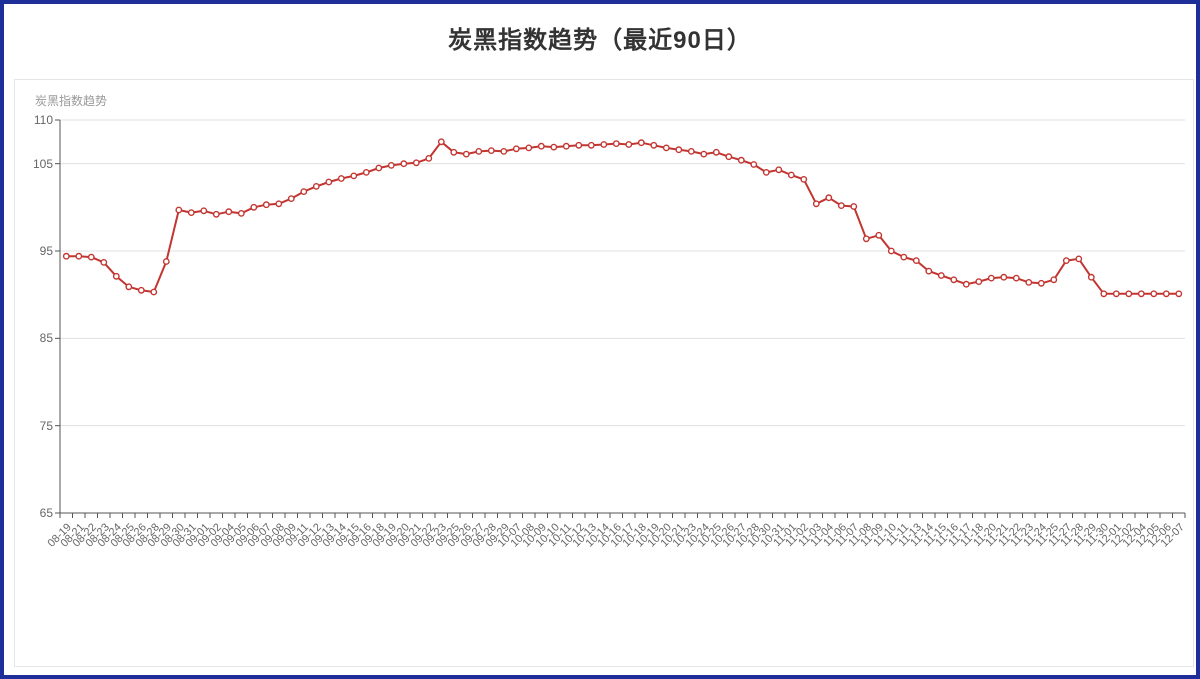 The image size is (1200, 679). What do you see at coordinates (46, 338) in the screenshot?
I see `y-axis-label: 85` at bounding box center [46, 338].